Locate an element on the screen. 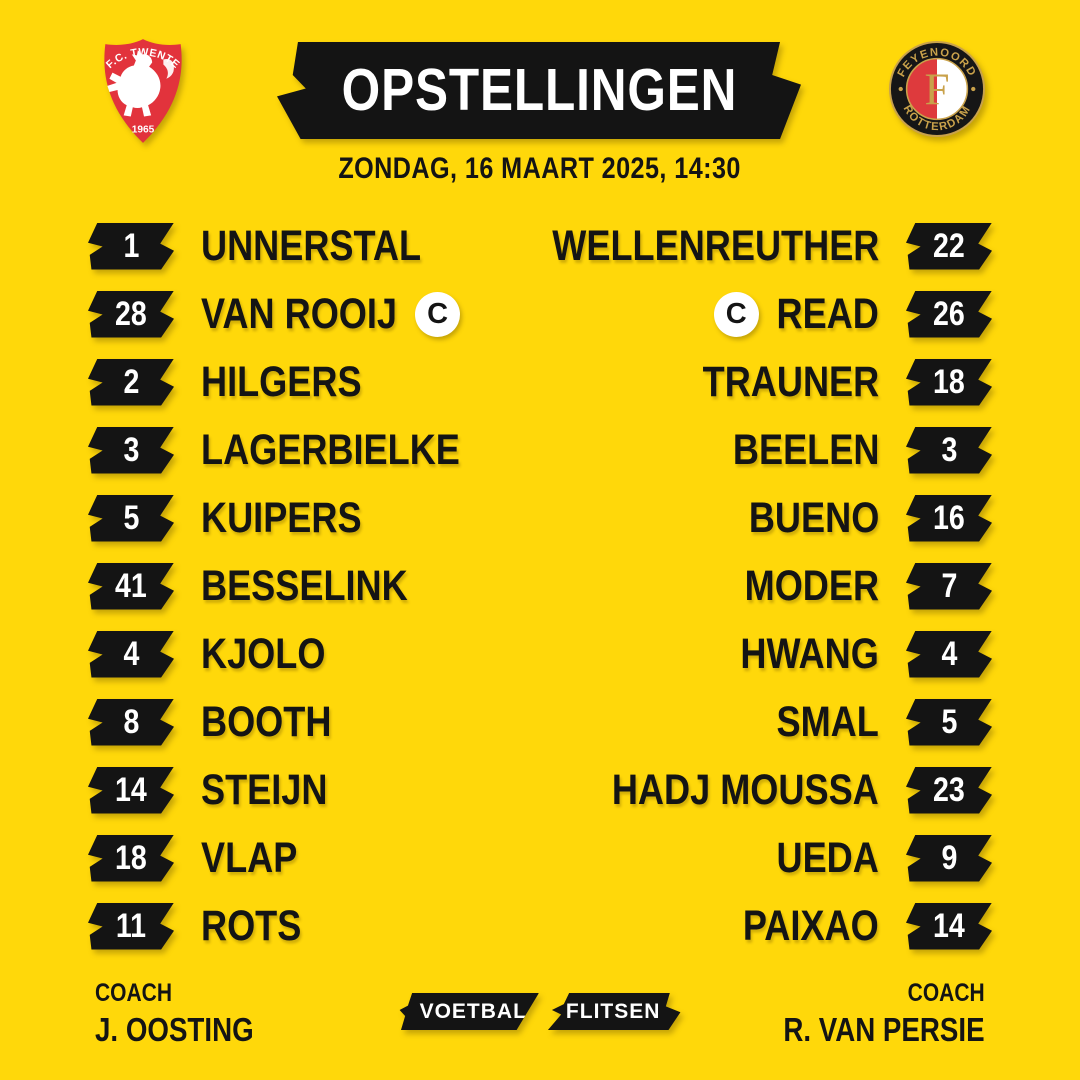 The height and width of the screenshot is (1080, 1080). shirt-number-badge: 8 is located at coordinates (131, 722).